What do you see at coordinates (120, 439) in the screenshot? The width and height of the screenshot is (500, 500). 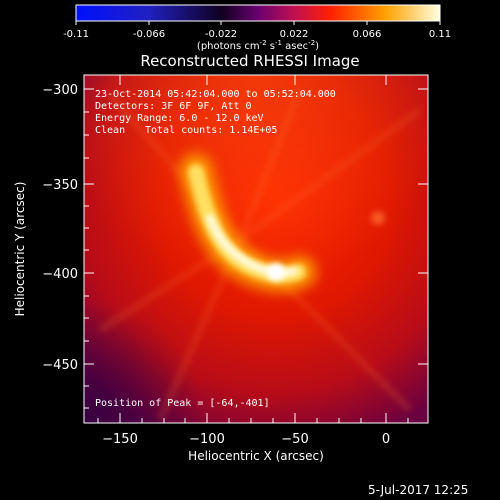 I see `x-tick-label: −150` at bounding box center [120, 439].